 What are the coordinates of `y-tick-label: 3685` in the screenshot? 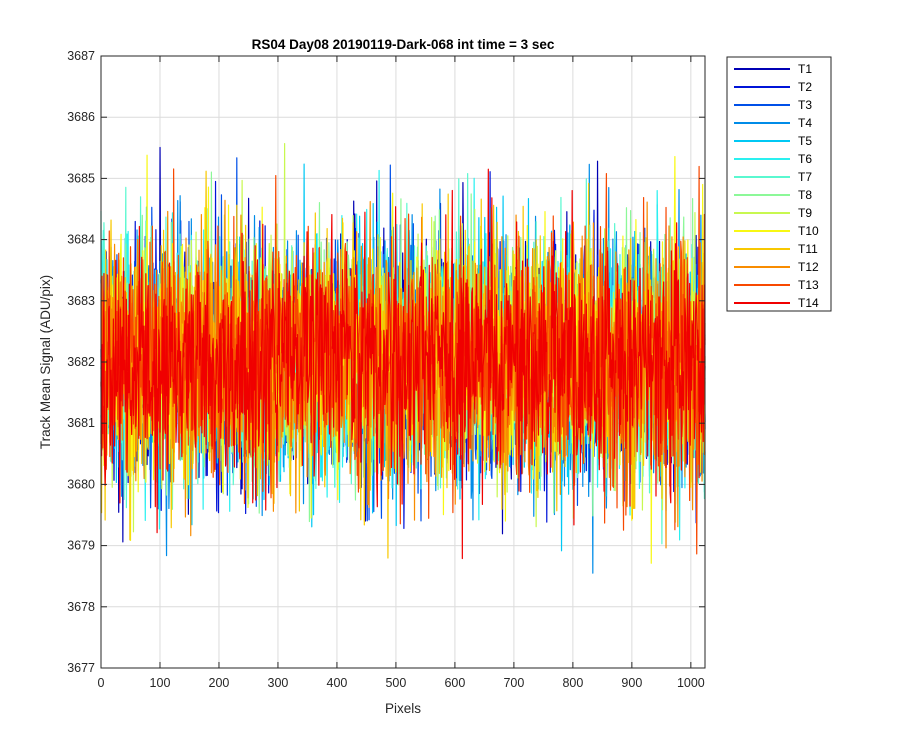 It's located at (81, 178).